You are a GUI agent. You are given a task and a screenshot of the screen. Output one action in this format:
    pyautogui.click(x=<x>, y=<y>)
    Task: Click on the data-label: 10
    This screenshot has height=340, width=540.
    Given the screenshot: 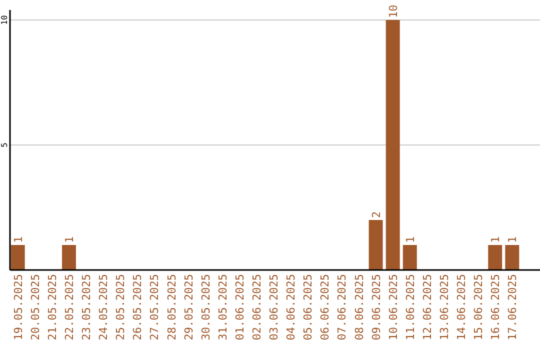 What is the action you would take?
    pyautogui.click(x=393, y=11)
    